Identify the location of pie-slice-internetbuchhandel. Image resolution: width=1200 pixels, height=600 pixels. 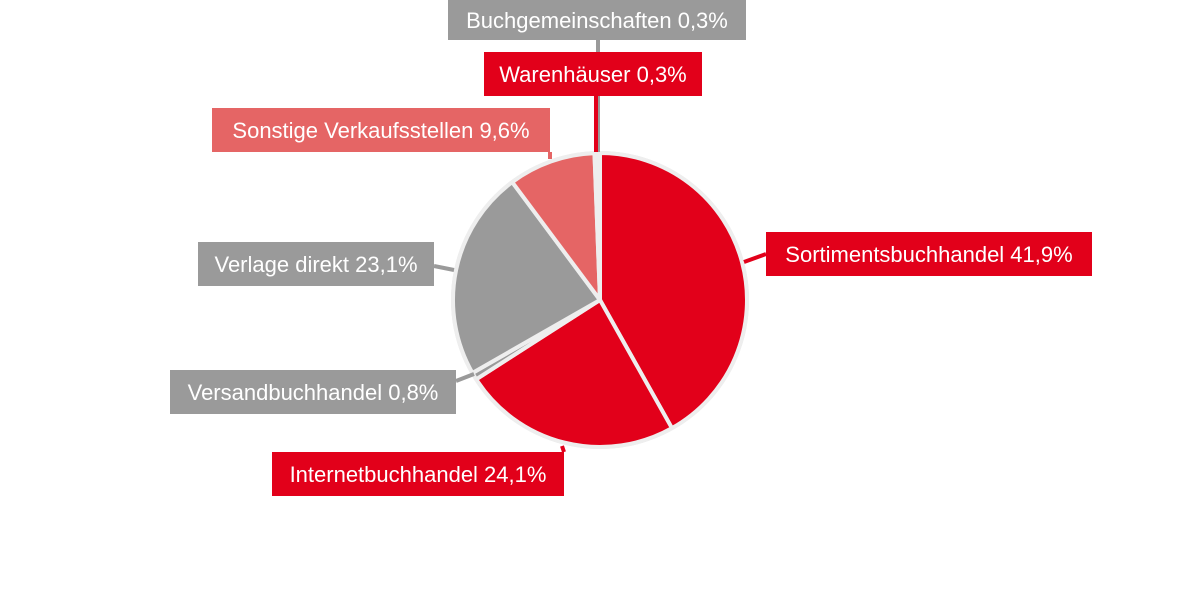
(574, 373).